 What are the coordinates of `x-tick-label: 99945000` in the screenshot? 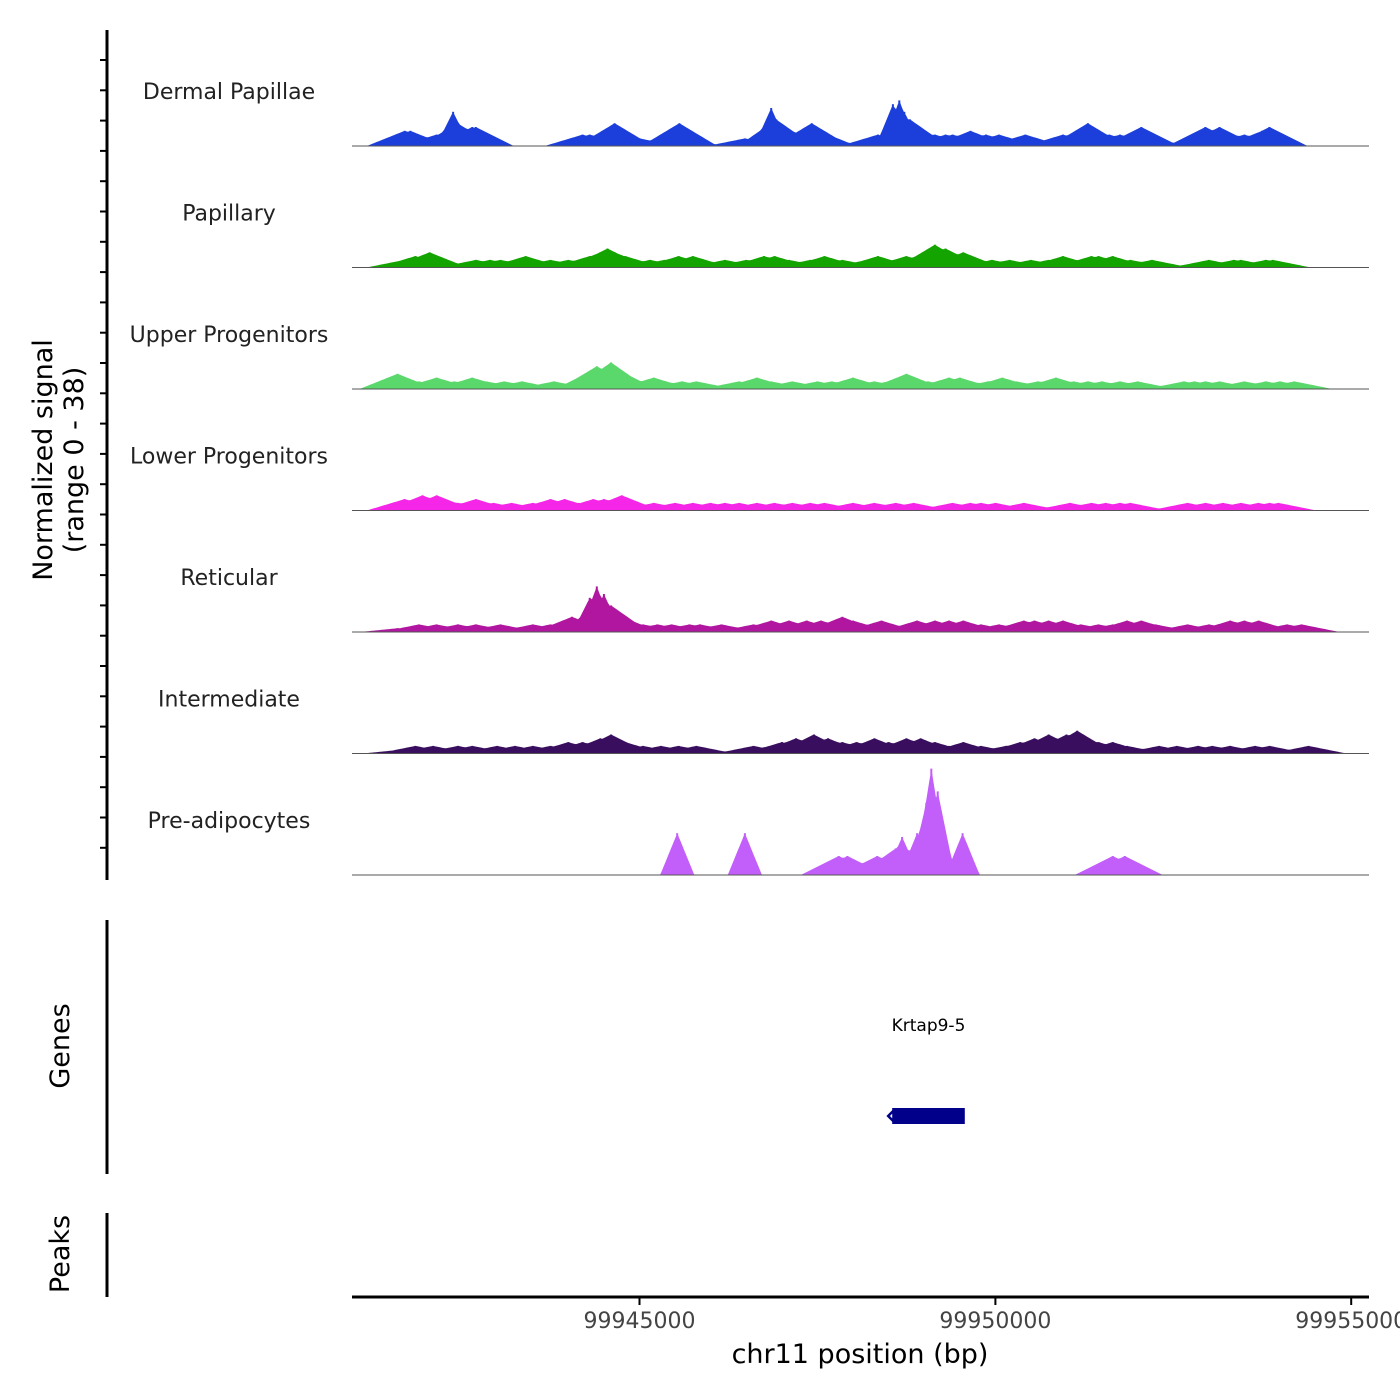 It's located at (640, 1321).